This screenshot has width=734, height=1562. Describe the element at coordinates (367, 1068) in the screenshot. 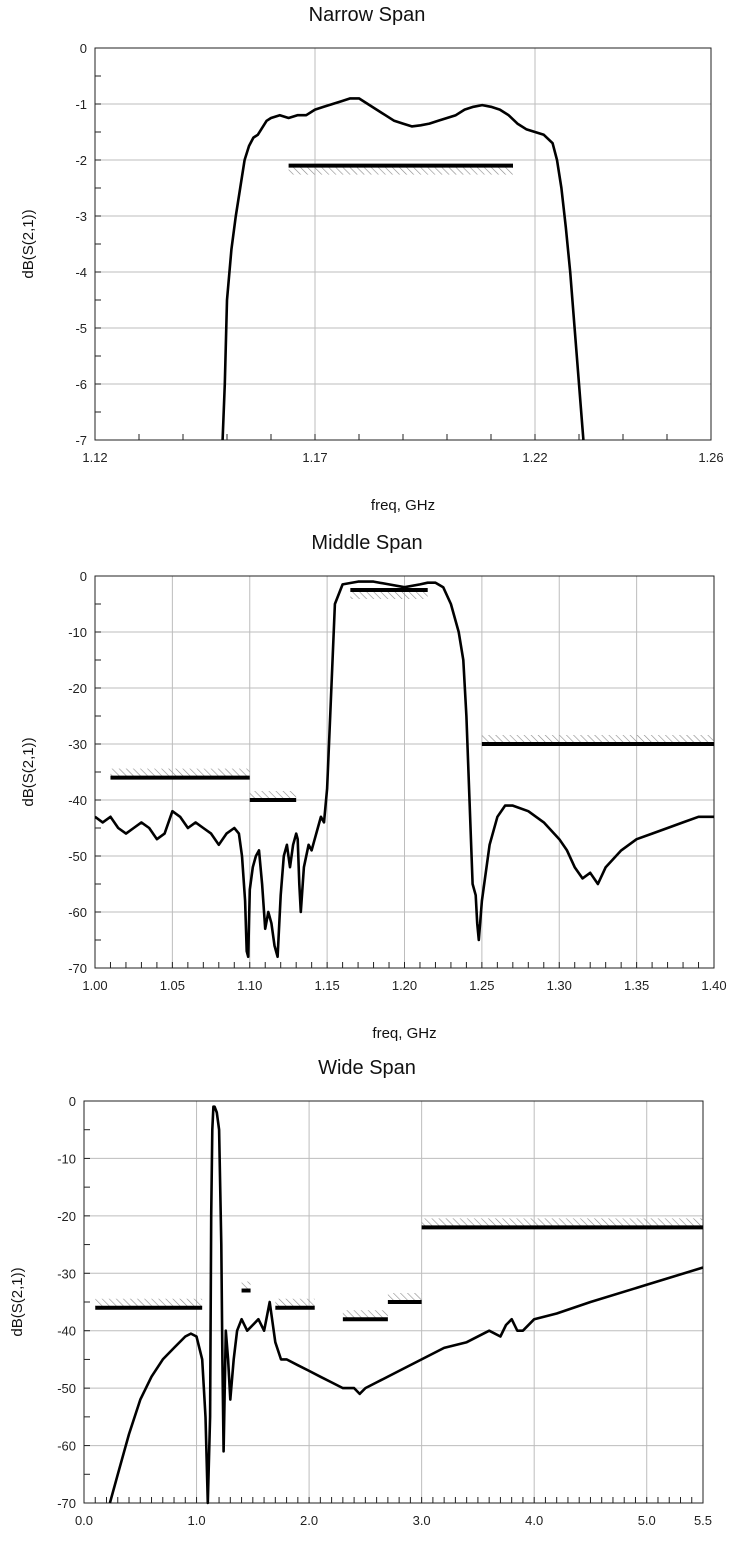

I see `chart-title-wide: Wide Span` at that location.